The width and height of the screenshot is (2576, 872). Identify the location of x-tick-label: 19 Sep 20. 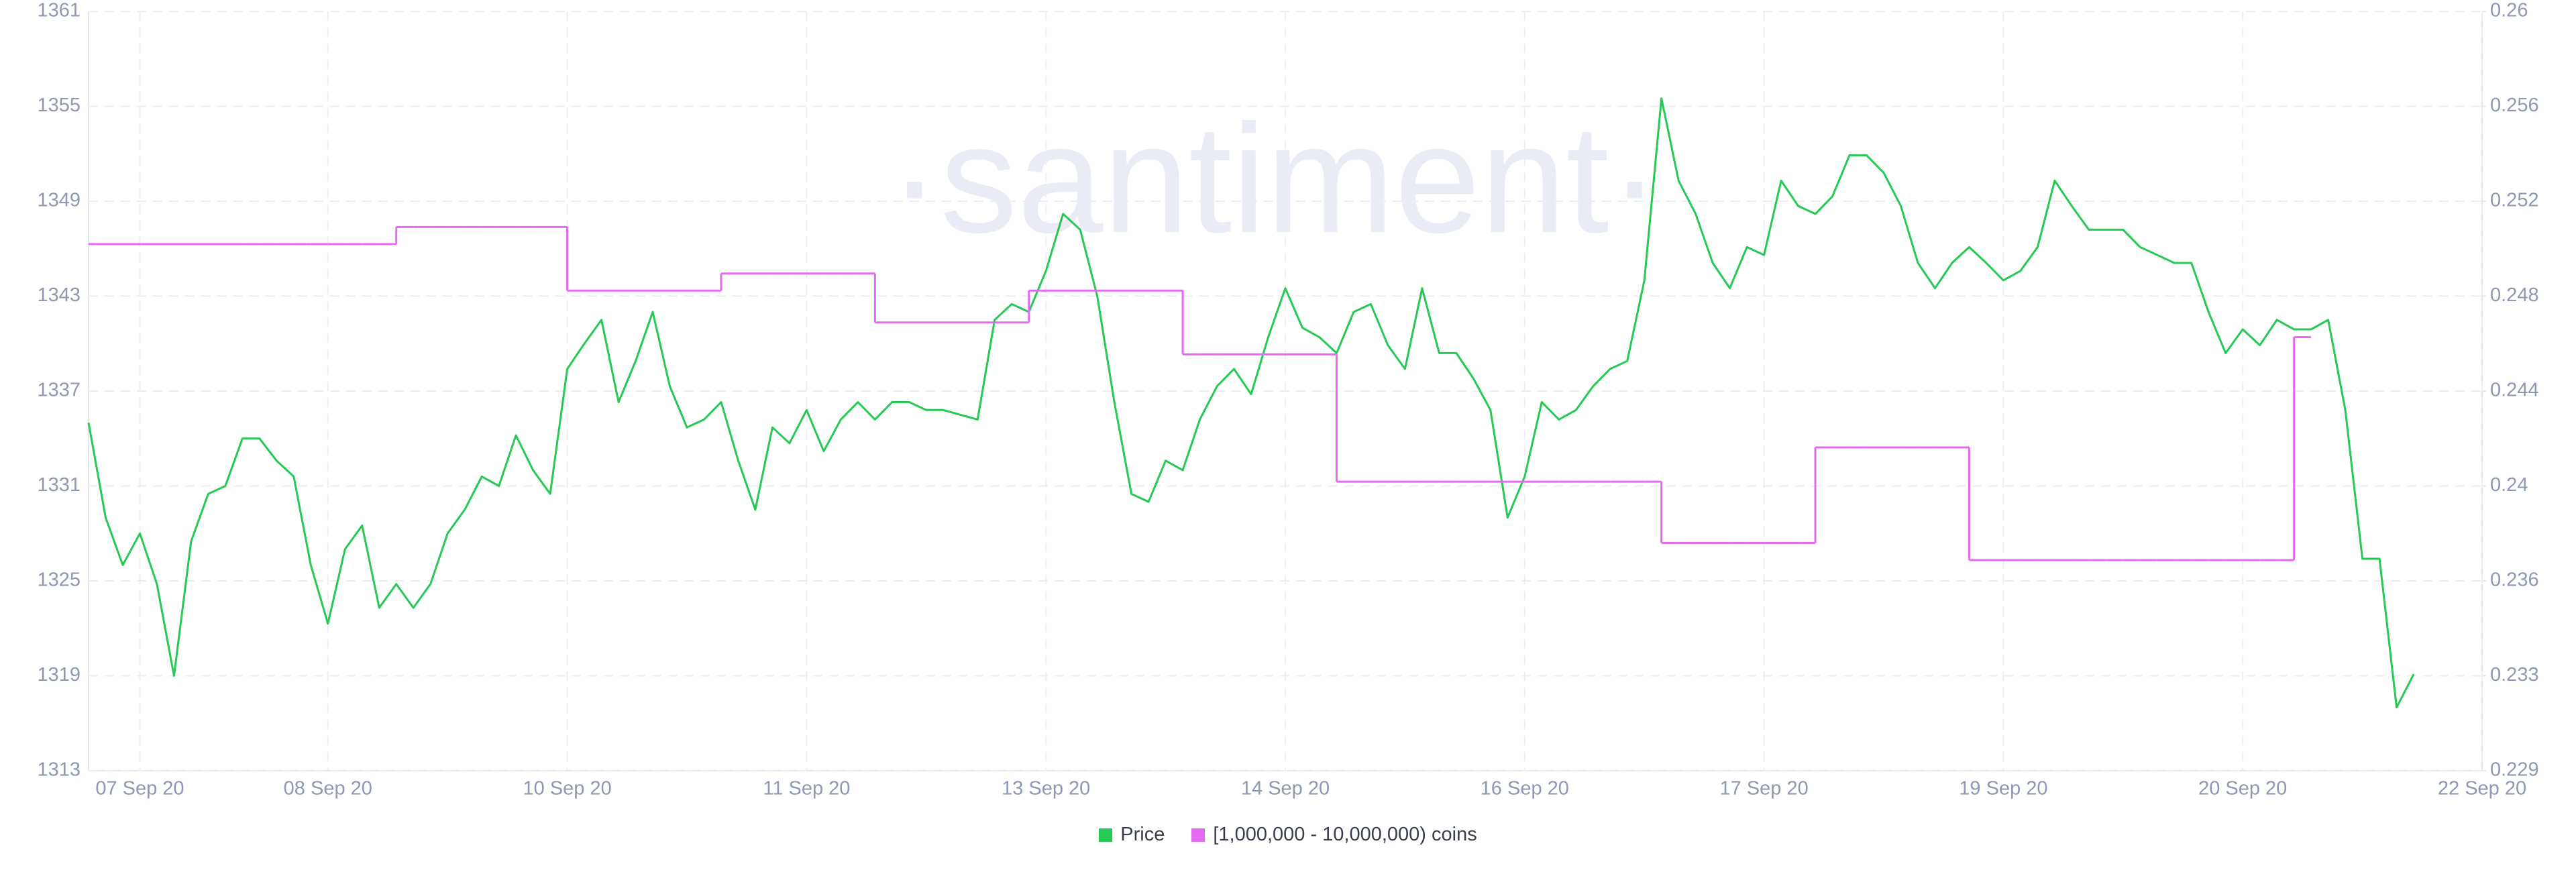
(2003, 789).